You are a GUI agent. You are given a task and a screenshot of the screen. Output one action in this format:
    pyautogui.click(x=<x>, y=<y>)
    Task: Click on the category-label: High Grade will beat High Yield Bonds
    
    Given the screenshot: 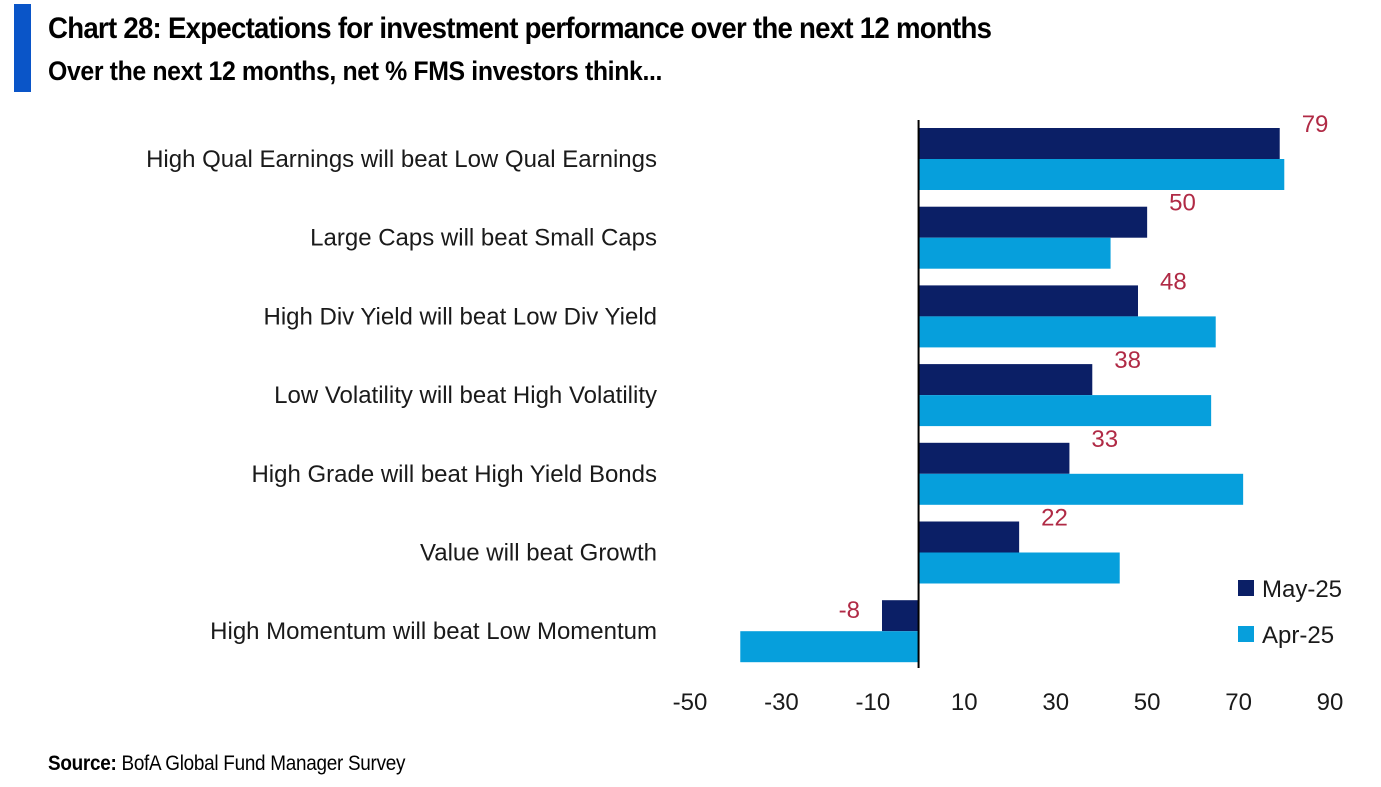 What is the action you would take?
    pyautogui.click(x=454, y=474)
    